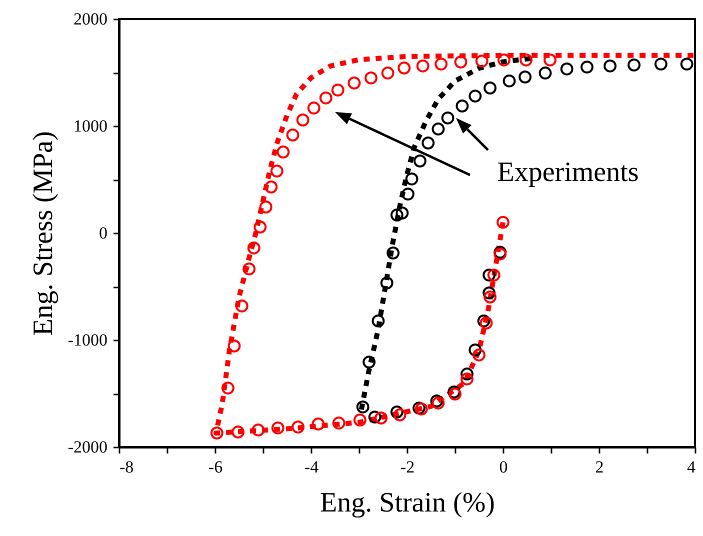  I want to click on x-tick-label: -6, so click(215, 467).